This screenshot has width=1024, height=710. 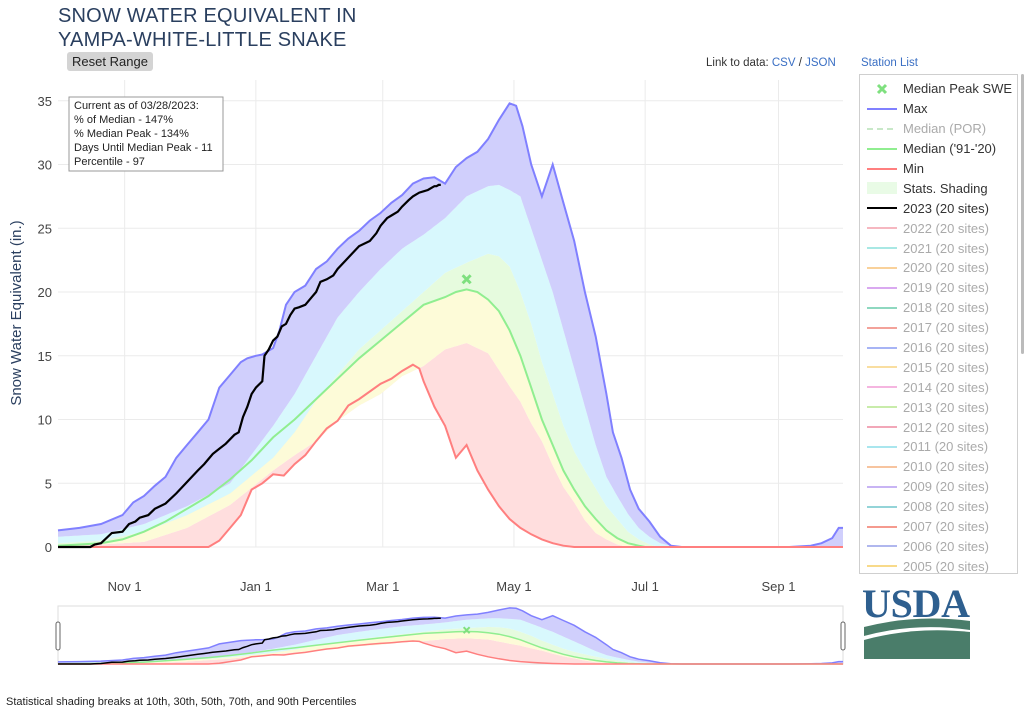 What do you see at coordinates (946, 427) in the screenshot?
I see `legend-label: 2012 (20 sites)` at bounding box center [946, 427].